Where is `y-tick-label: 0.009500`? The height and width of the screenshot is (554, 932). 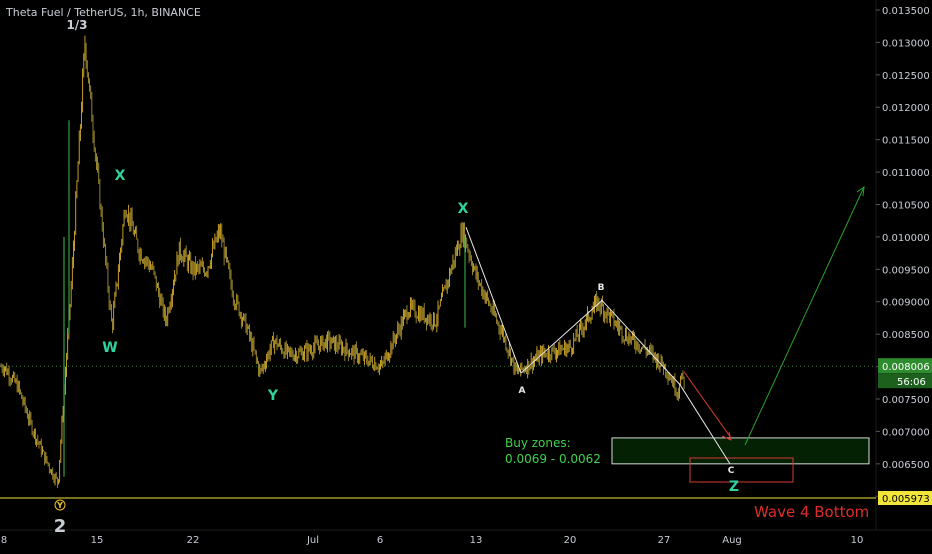
y-tick-label: 0.009500 is located at coordinates (906, 270).